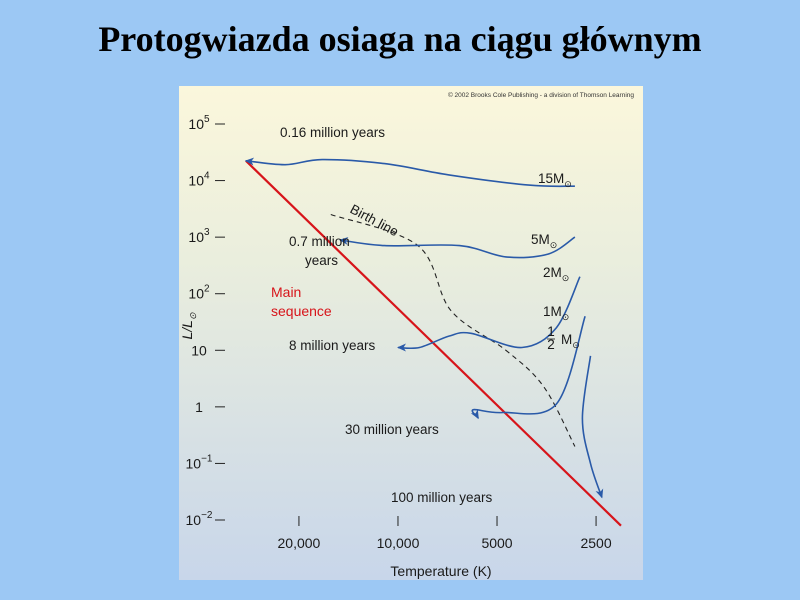  What do you see at coordinates (332, 132) in the screenshot?
I see `time-label: 0.16 million years` at bounding box center [332, 132].